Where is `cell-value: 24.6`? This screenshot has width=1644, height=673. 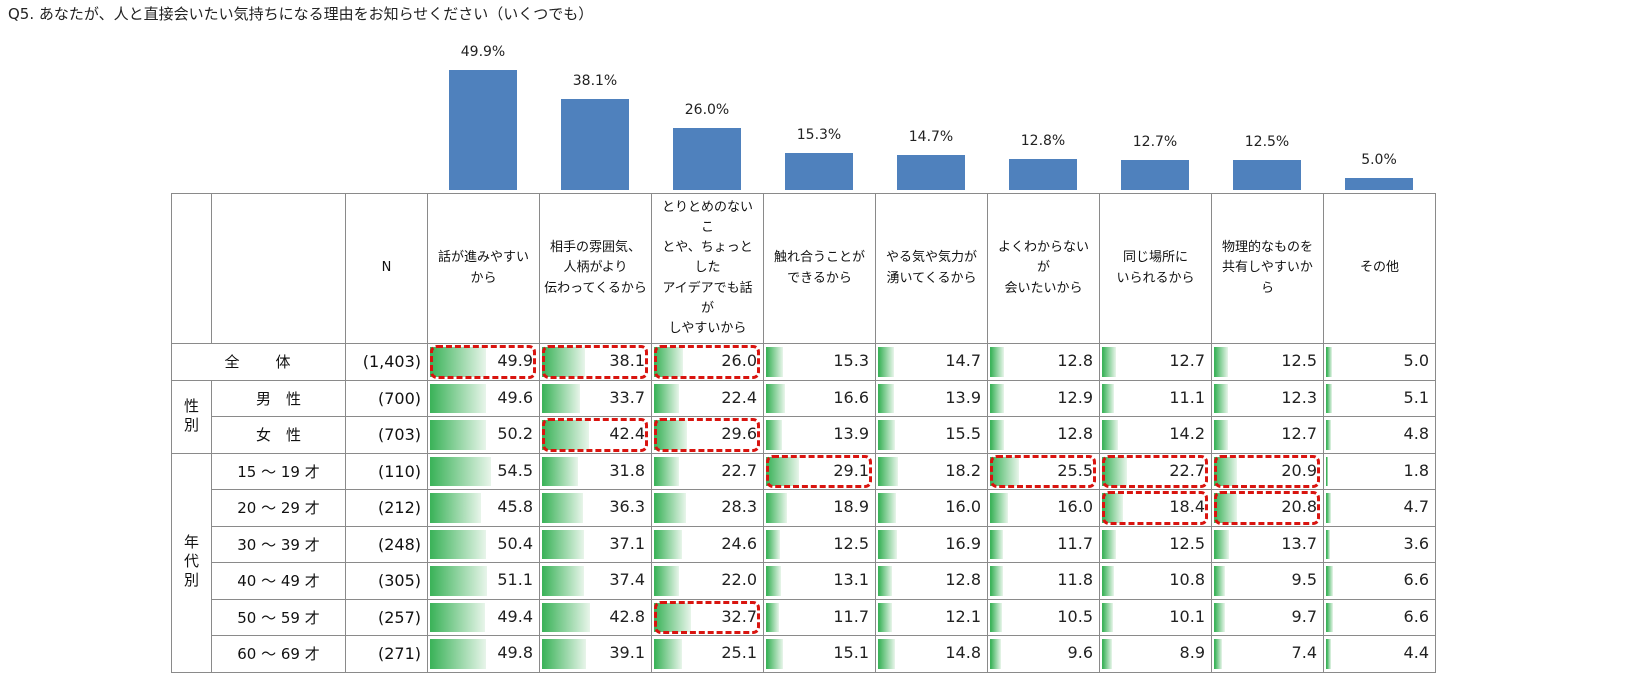
cell-value: 24.6 is located at coordinates (739, 543).